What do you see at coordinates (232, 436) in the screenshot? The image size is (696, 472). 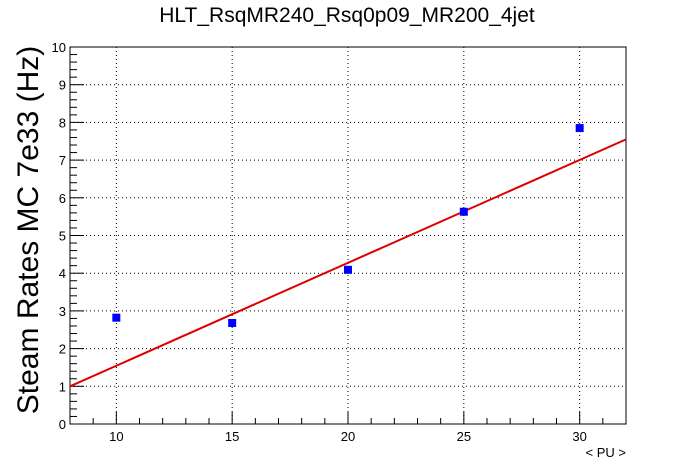 I see `x-tick-label: 15` at bounding box center [232, 436].